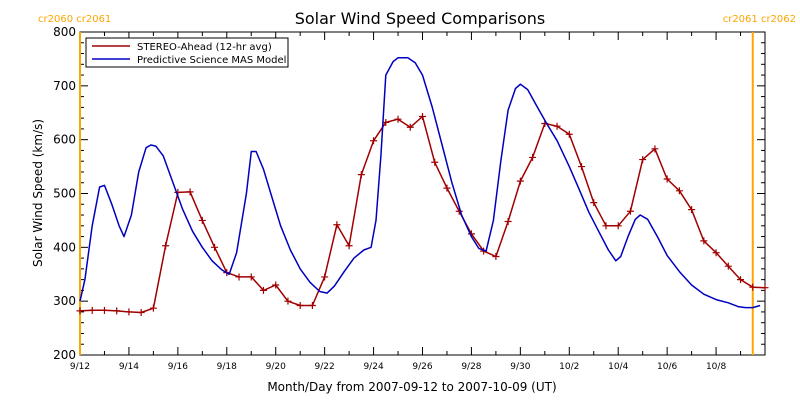  I want to click on x-tick-label: 10/4, so click(618, 367).